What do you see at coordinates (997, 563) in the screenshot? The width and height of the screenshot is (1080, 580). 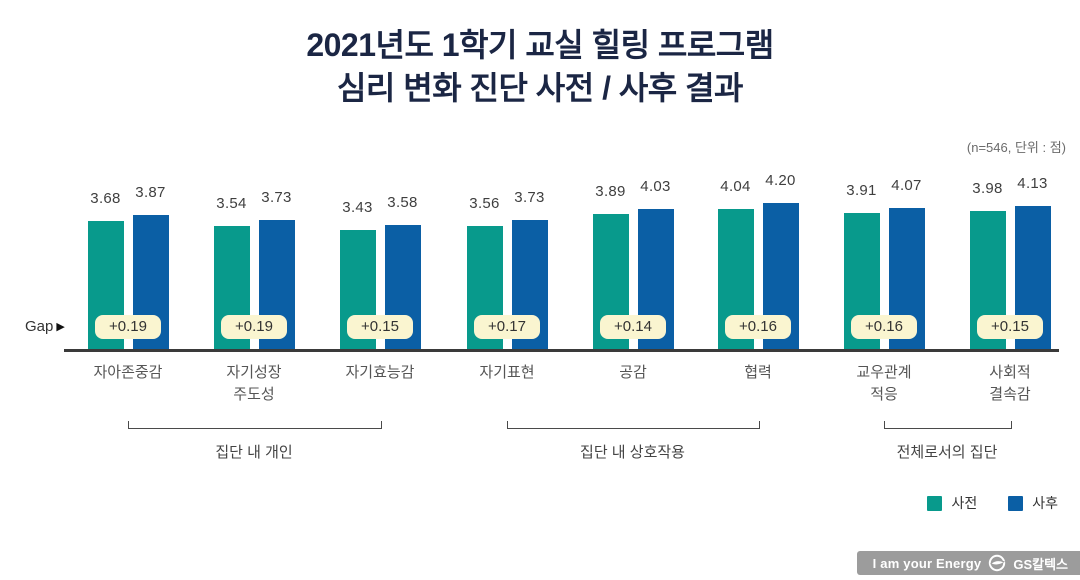 I see `gs-logo-icon` at bounding box center [997, 563].